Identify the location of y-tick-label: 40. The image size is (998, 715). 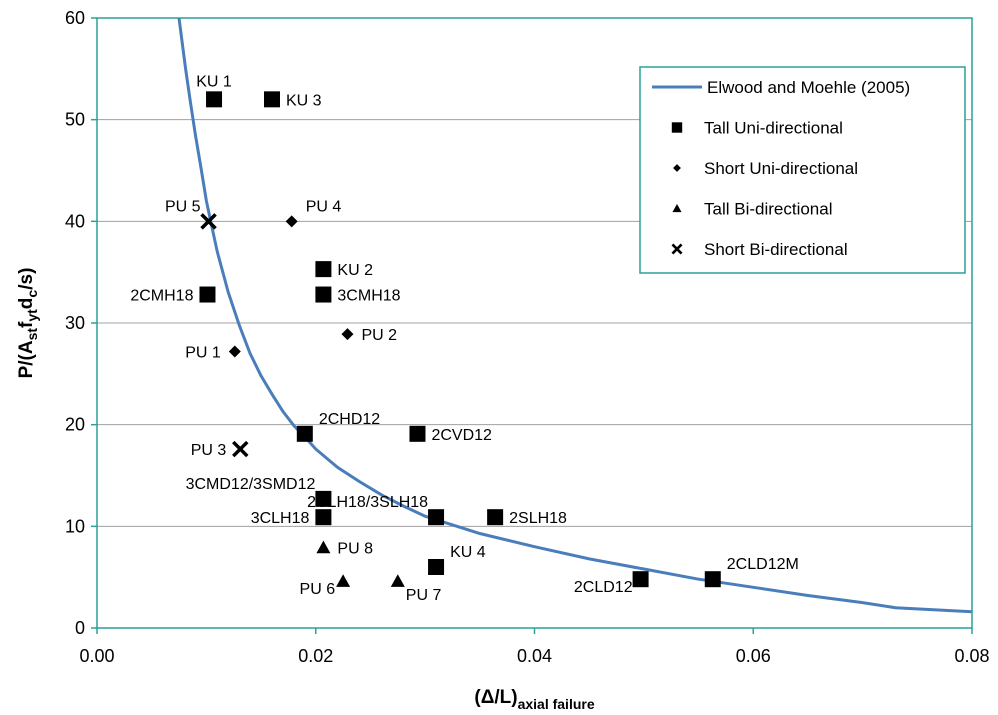
(75, 221).